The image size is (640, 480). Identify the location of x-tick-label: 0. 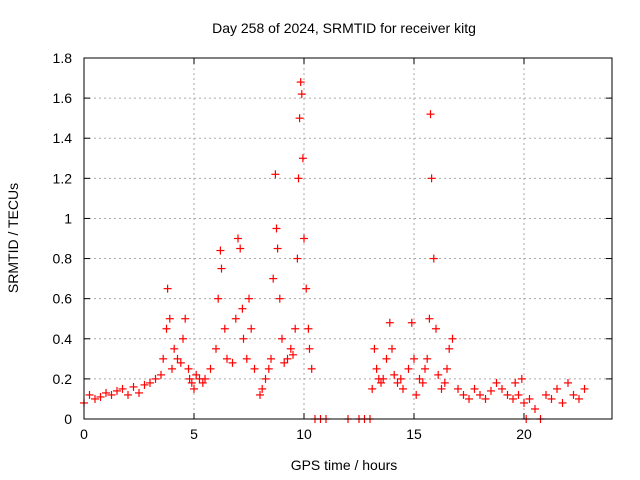
(84, 434).